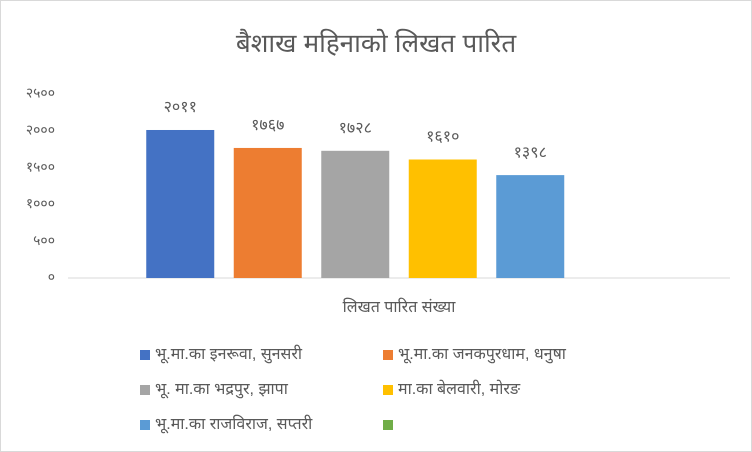  I want to click on legend-label: भू.मा.का इनरूवा, सुनसरी, so click(229, 354).